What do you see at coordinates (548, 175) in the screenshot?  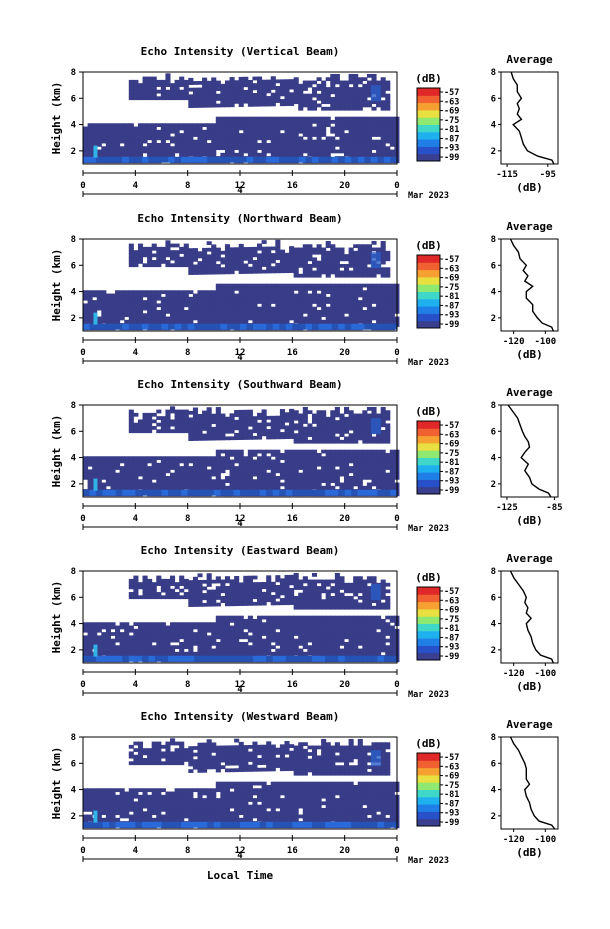 I see `average-x-tick: -95` at bounding box center [548, 175].